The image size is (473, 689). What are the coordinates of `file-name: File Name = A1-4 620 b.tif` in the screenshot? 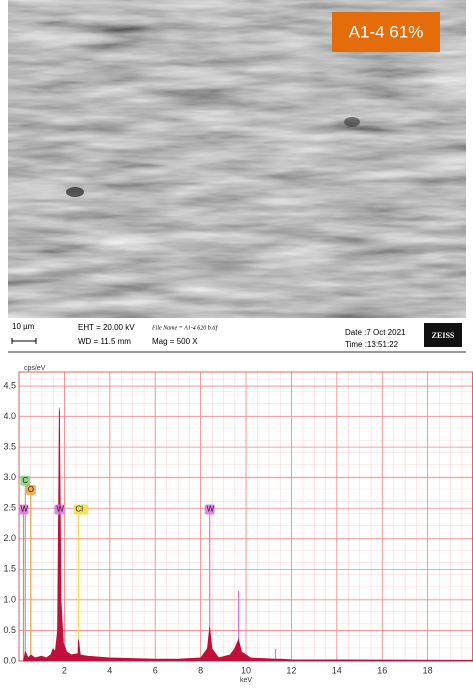 It's located at (185, 327).